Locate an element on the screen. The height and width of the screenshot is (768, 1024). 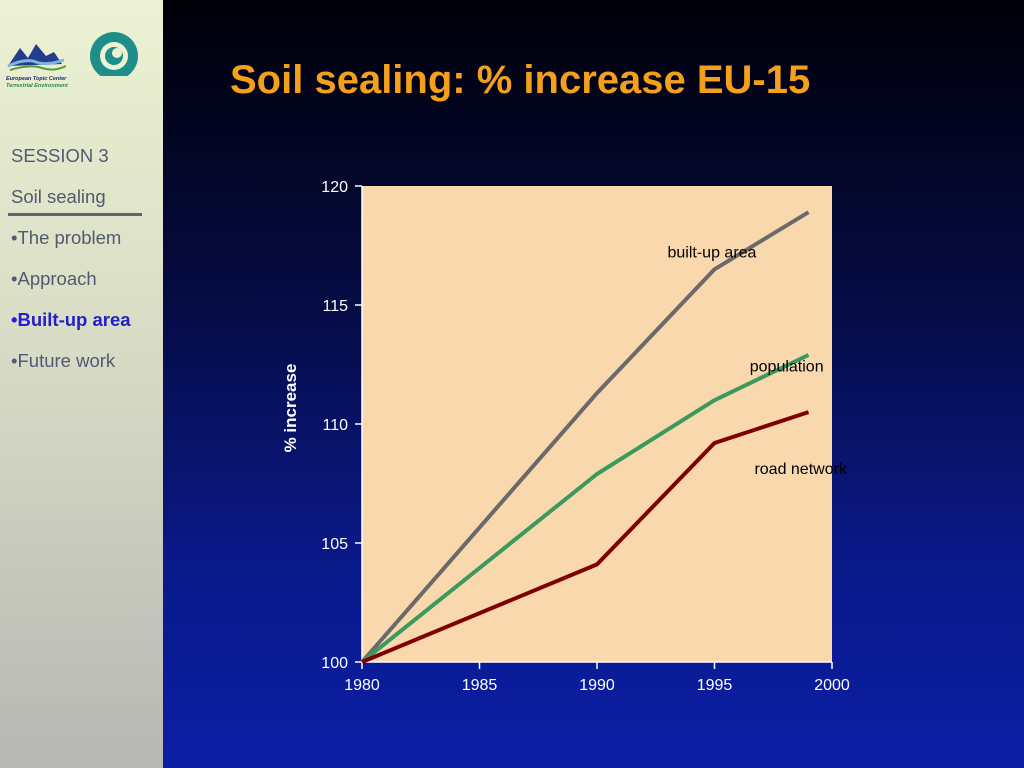
x-tick-label: 1990 is located at coordinates (597, 685).